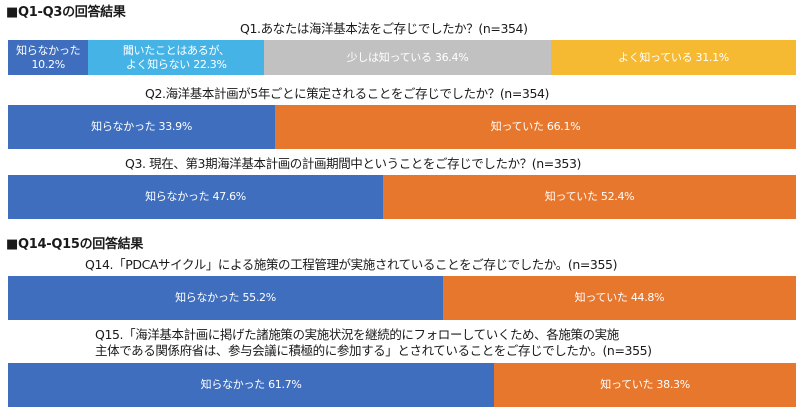 This screenshot has width=800, height=412. I want to click on segment-label-line: 知っていた 44.8%, so click(619, 298).